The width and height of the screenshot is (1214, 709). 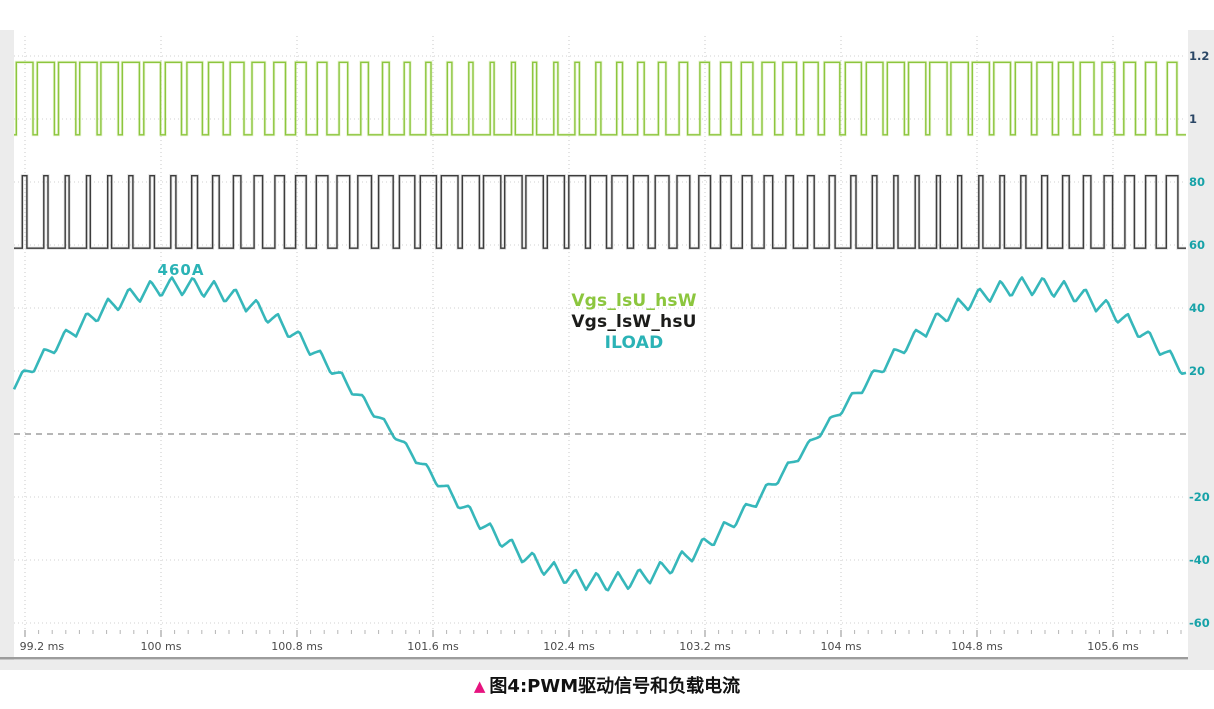 I want to click on x-tick-label: 101.6 ms, so click(x=433, y=646).